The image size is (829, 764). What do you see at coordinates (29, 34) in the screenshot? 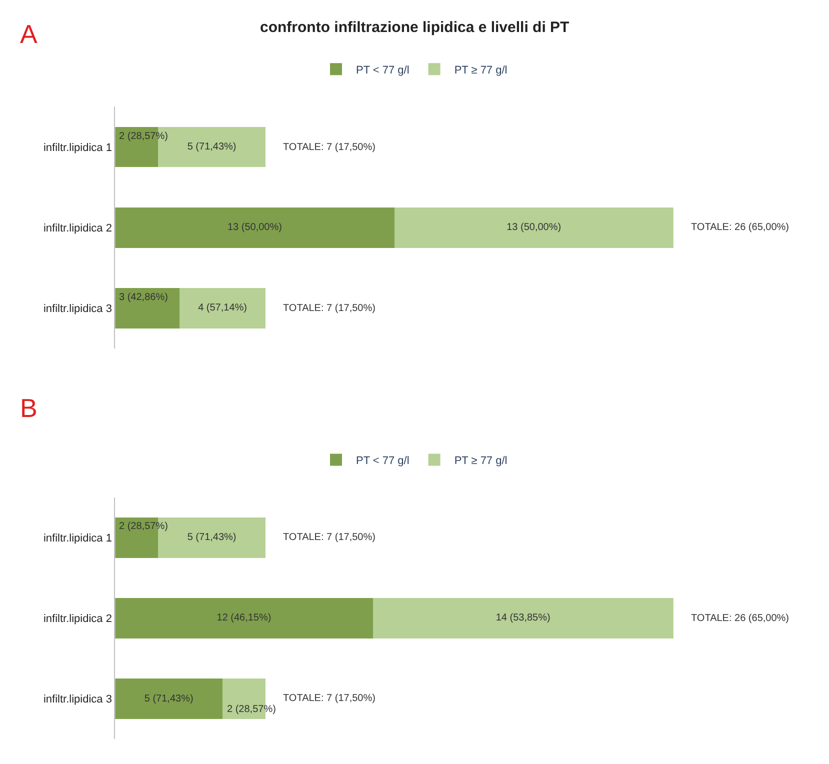
I see `text: A` at bounding box center [29, 34].